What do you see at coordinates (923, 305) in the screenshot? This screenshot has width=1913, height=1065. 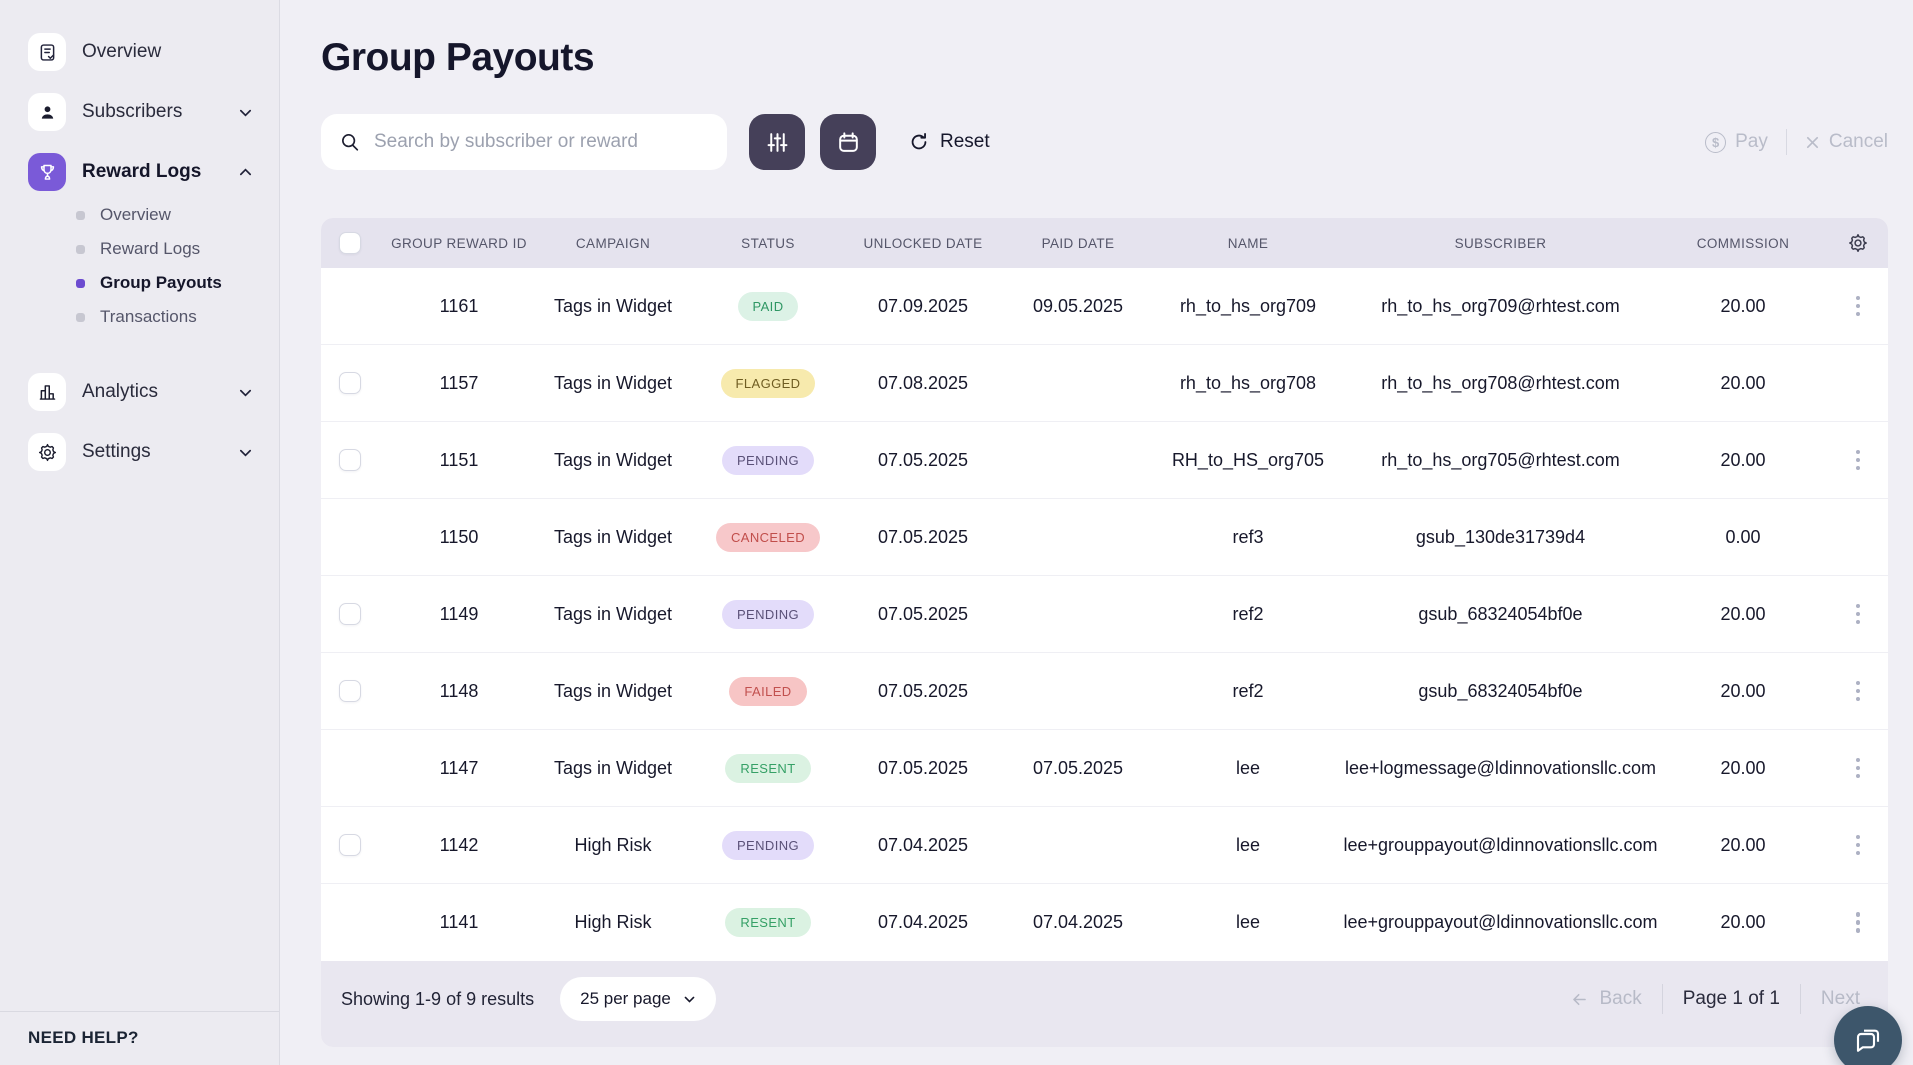 I see `cell-unlocked-date: 07.09.2025` at bounding box center [923, 305].